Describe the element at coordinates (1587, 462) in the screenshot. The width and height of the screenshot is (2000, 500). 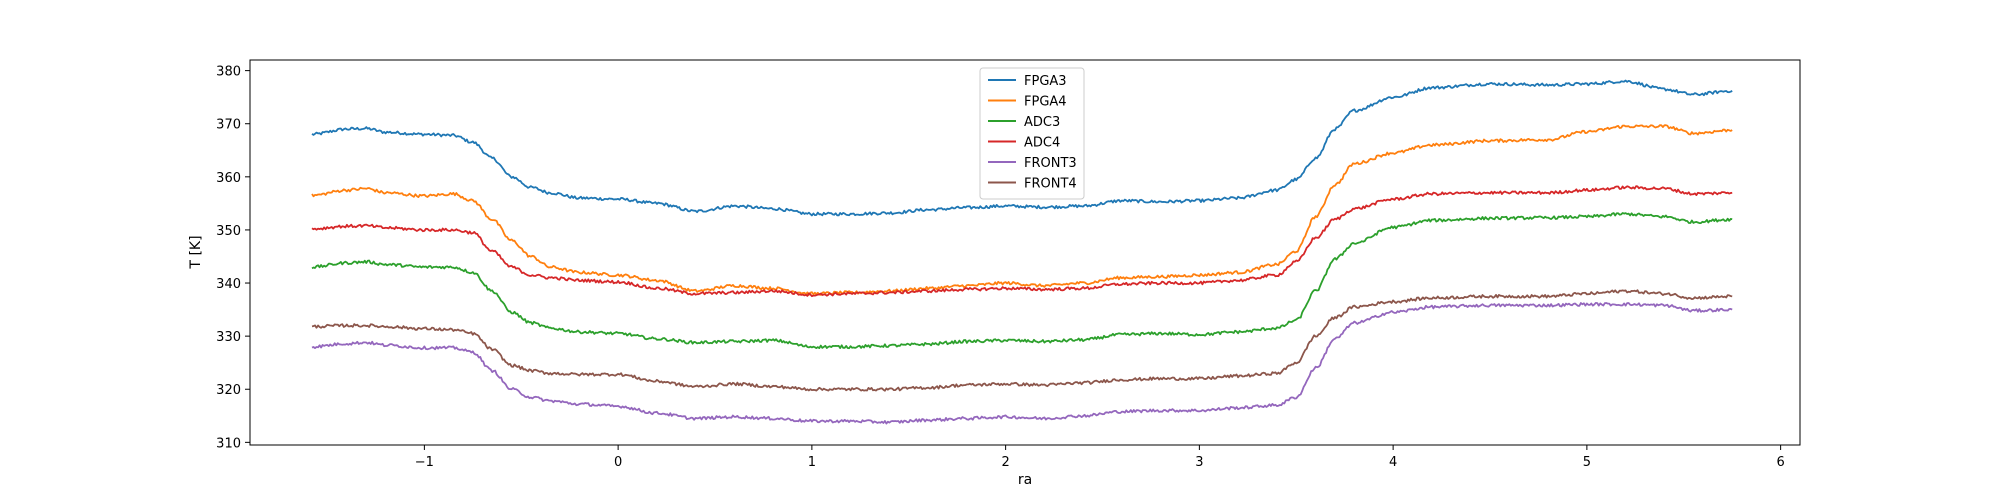
I see `x-tick-label: 5` at that location.